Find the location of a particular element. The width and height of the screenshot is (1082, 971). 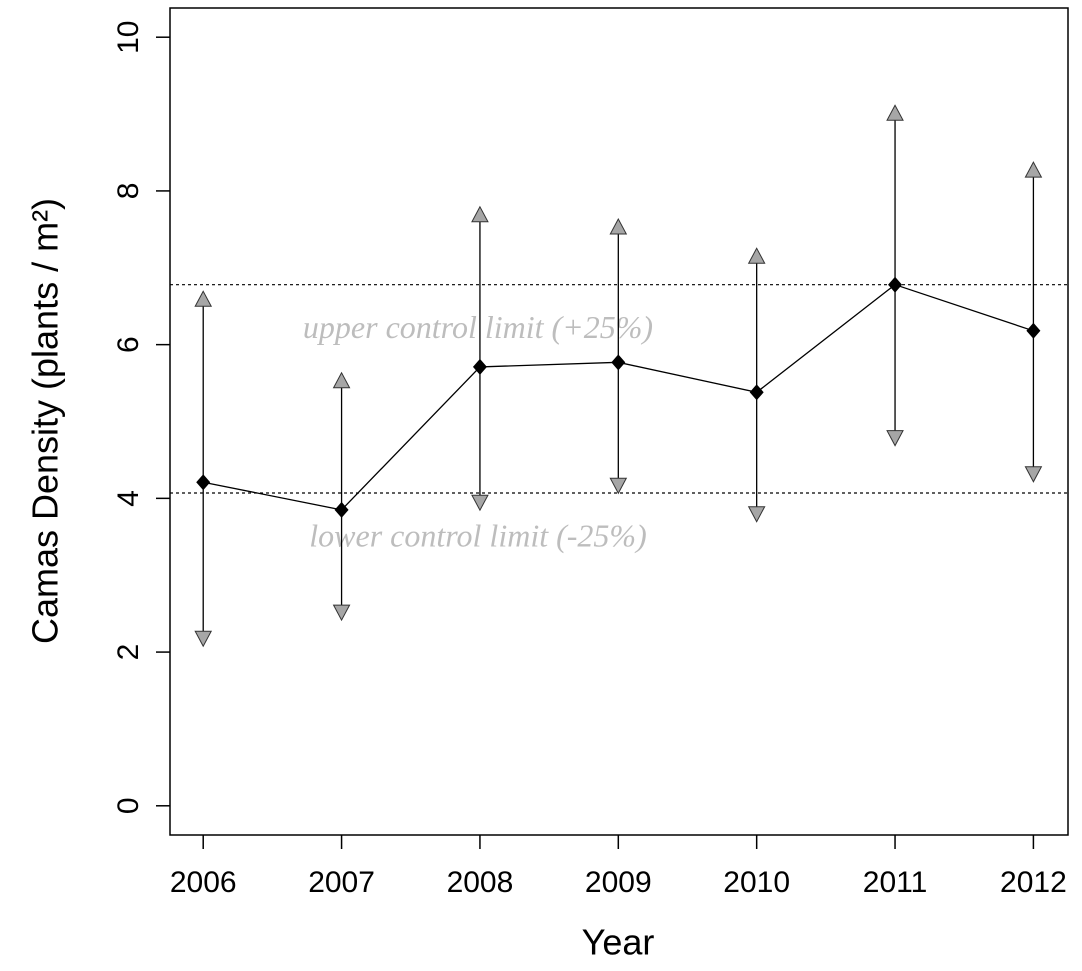

reference-label: upper control limit (+25%) is located at coordinates (478, 327).